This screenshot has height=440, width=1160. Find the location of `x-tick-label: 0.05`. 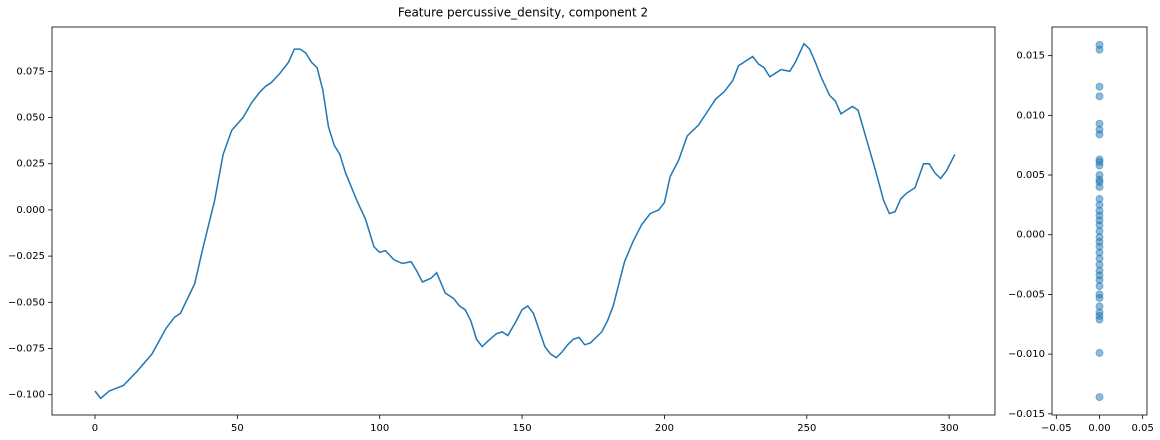

x-tick-label: 0.05 is located at coordinates (1143, 428).